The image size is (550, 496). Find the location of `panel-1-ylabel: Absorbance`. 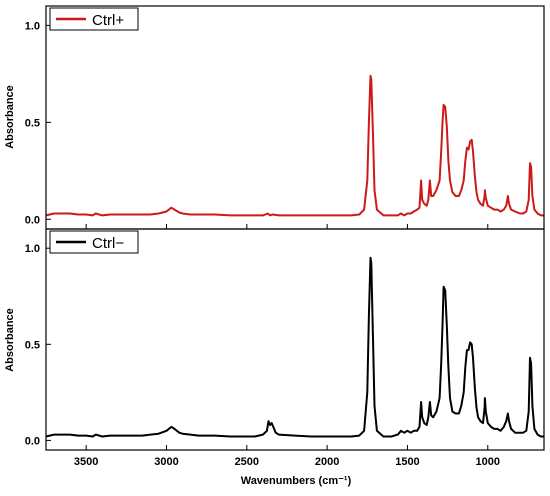

panel-1-ylabel: Absorbance is located at coordinates (10, 340).